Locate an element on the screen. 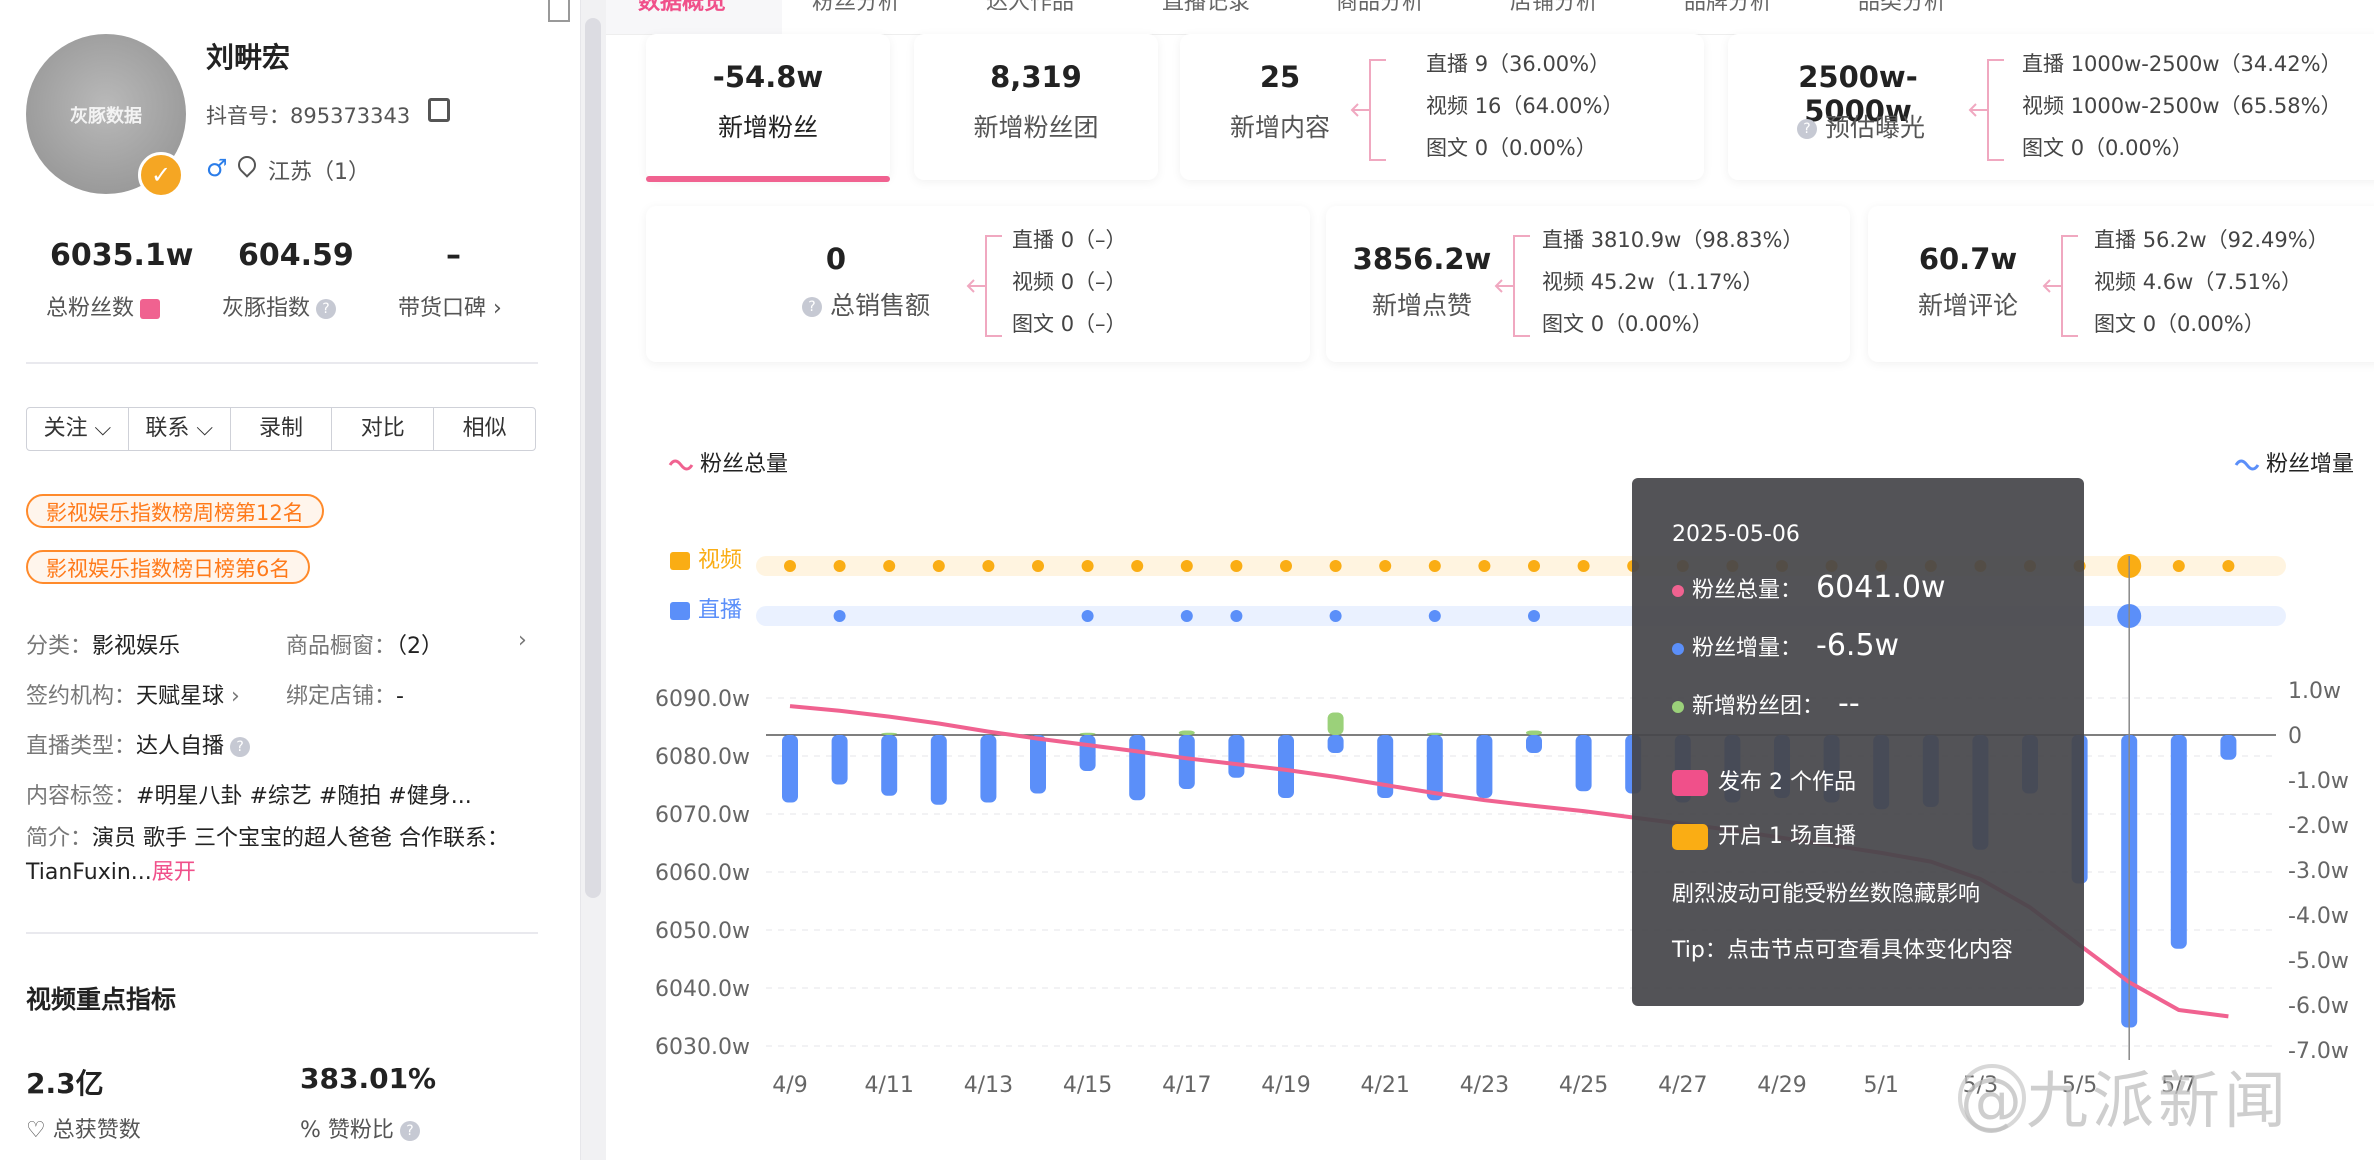  weibo-logo-icon is located at coordinates (1992, 1098).